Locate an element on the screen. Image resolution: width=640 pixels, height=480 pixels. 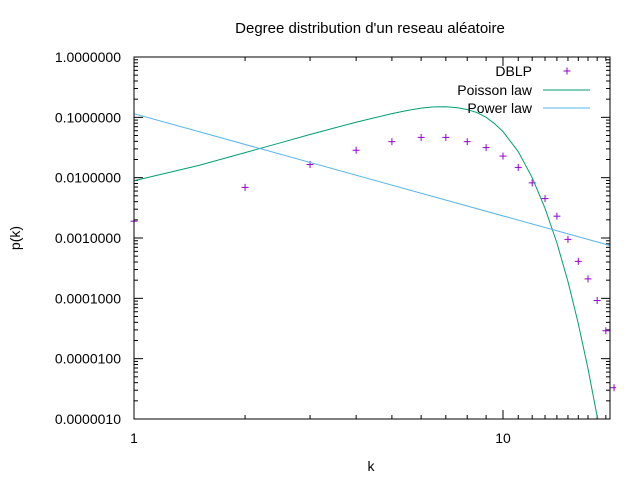
y-tick-label: 1.0000000 is located at coordinates (88, 57).